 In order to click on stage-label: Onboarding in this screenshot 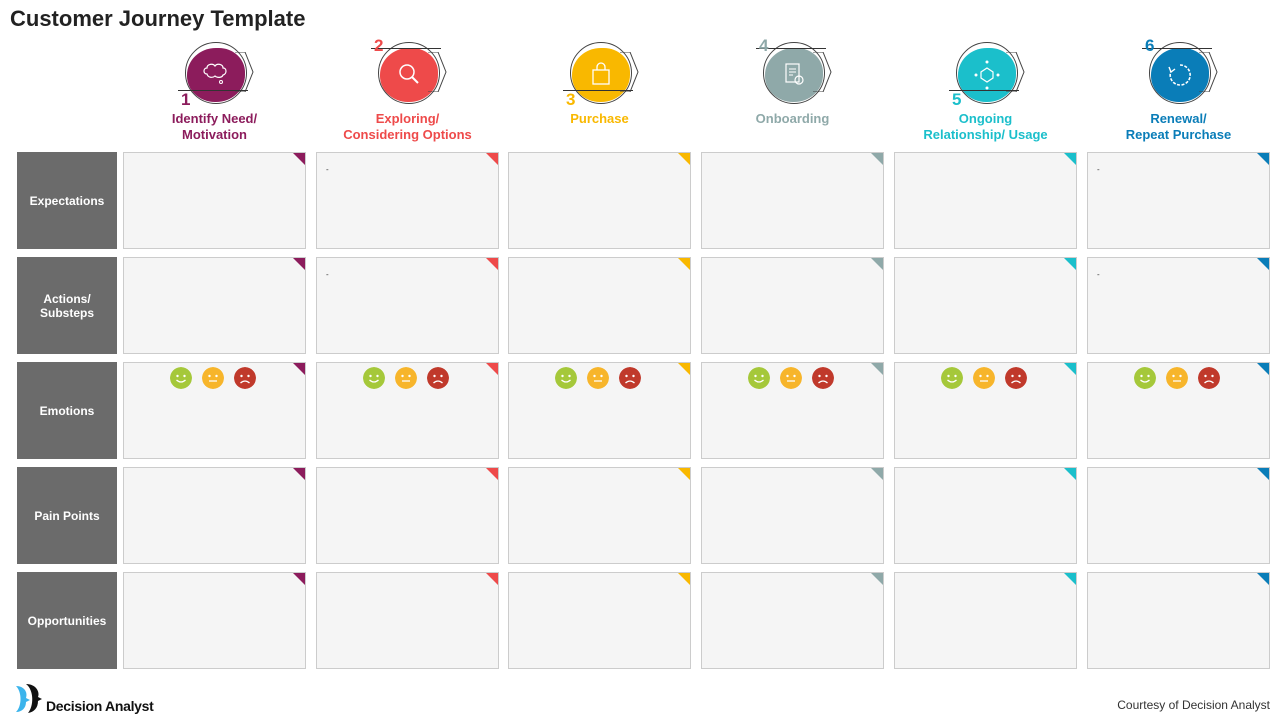, I will do `click(792, 118)`.